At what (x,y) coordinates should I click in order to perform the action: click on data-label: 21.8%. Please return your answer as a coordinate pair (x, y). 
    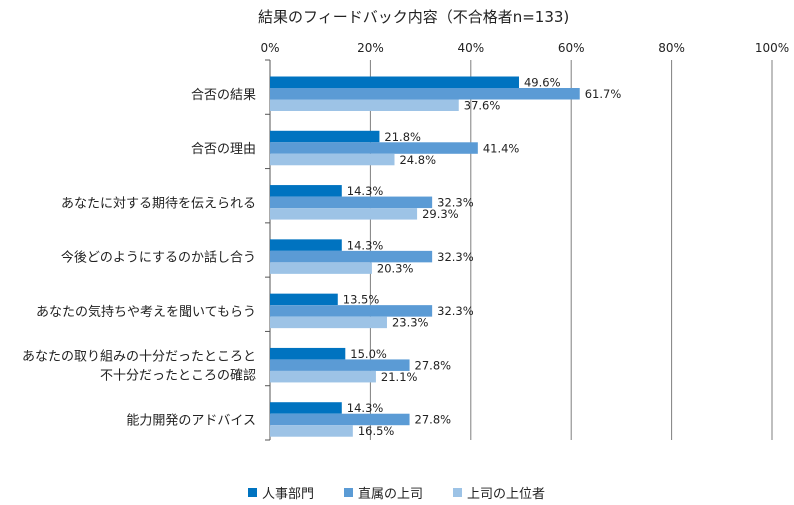
    Looking at the image, I should click on (402, 137).